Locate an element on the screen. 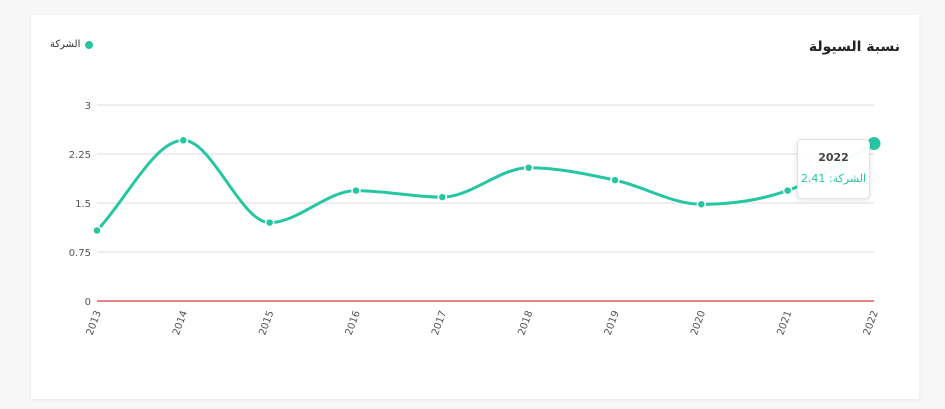  tooltip-series-label: الشركة: is located at coordinates (847, 178).